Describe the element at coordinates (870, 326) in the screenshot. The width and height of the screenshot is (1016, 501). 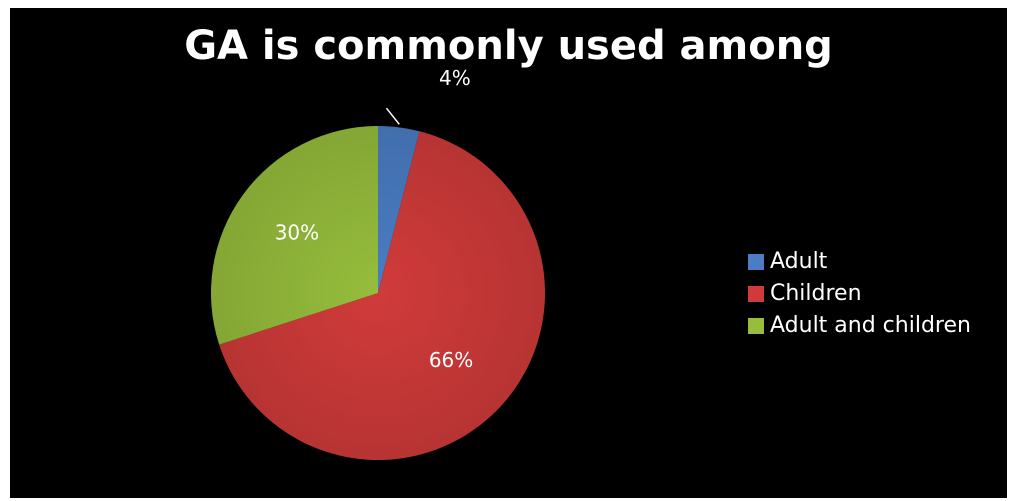
I see `legend-label: Adult and children` at that location.